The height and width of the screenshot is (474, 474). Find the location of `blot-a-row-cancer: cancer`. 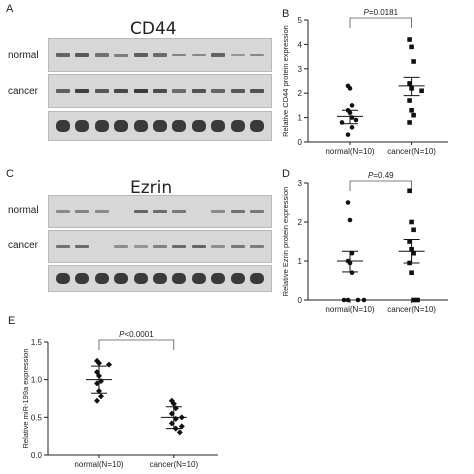

blot-a-row-cancer: cancer is located at coordinates (23, 91).